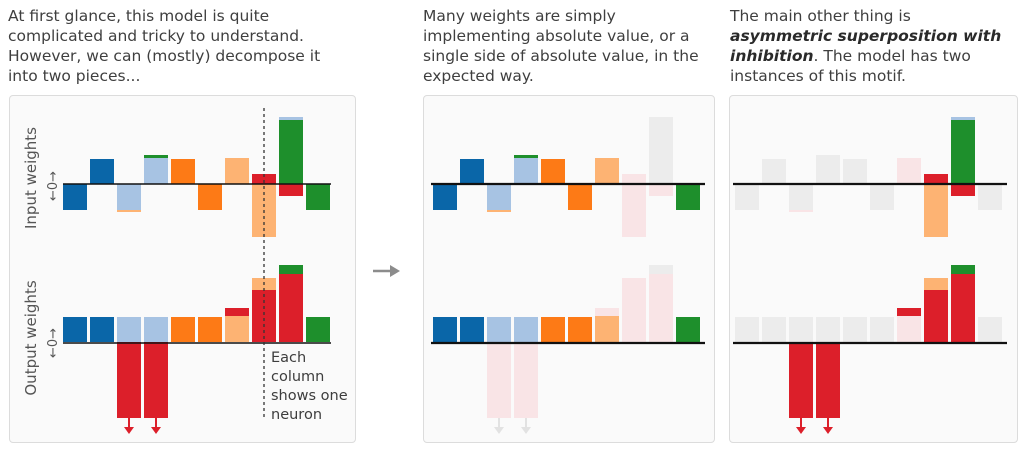 This screenshot has width=1024, height=459. What do you see at coordinates (801, 430) in the screenshot?
I see `offscale-arrow-superpos-2-head` at bounding box center [801, 430].